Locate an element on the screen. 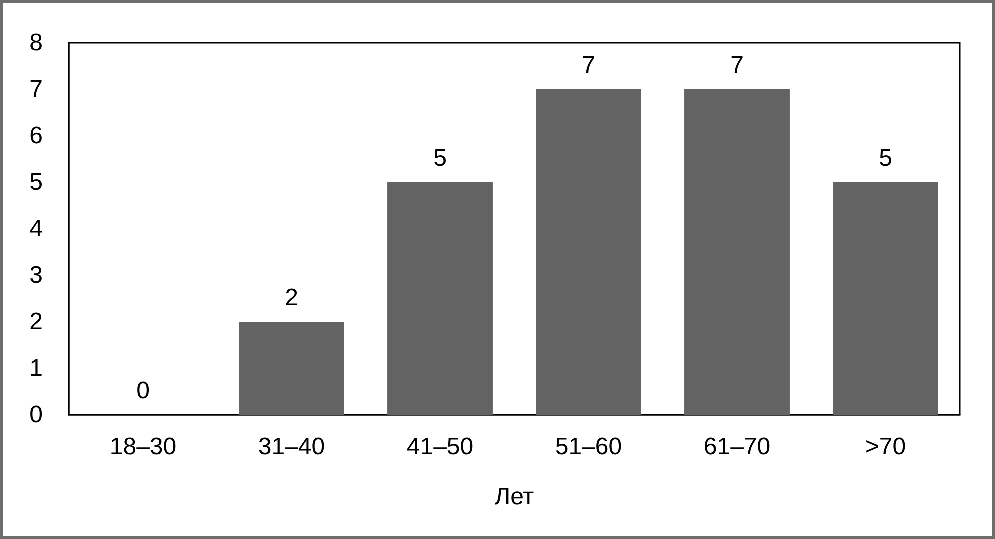  data-label: 0 is located at coordinates (143, 391).